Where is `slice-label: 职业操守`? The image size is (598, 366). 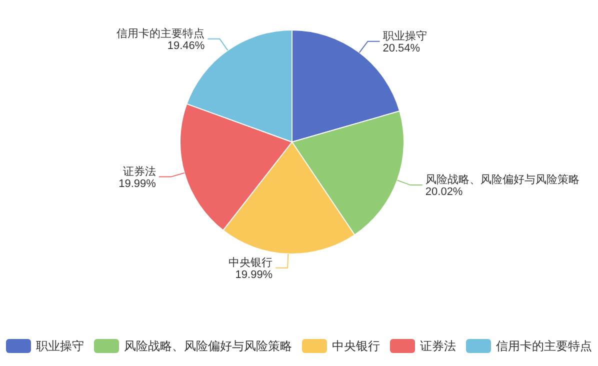 slice-label: 职业操守 is located at coordinates (404, 35).